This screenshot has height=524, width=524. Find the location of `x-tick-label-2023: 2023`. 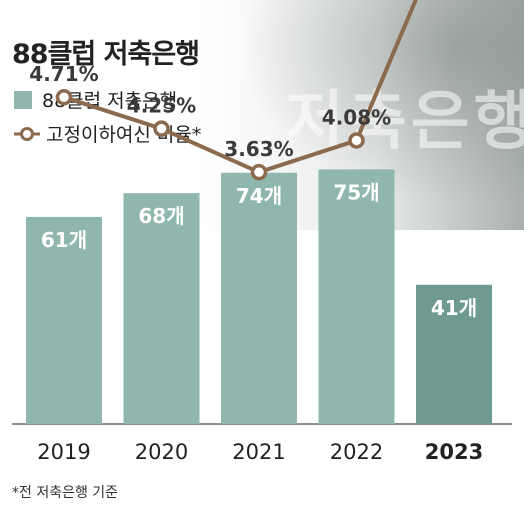

x-tick-label-2023: 2023 is located at coordinates (454, 452).